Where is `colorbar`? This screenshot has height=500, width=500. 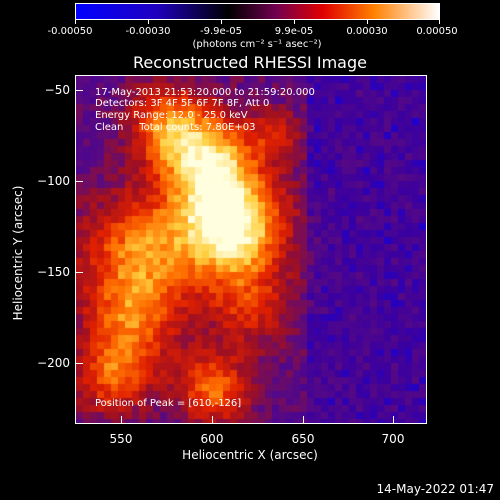
colorbar is located at coordinates (257, 11).